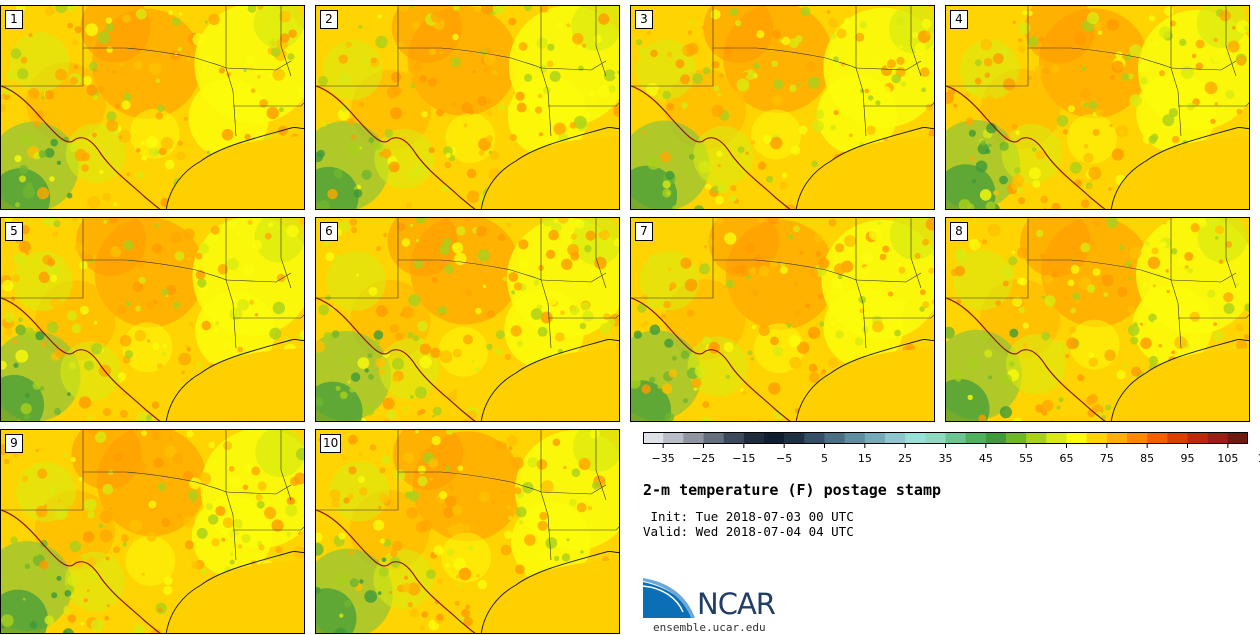 The height and width of the screenshot is (635, 1260). Describe the element at coordinates (985, 458) in the screenshot. I see `colorbar-tick-label: 45` at that location.